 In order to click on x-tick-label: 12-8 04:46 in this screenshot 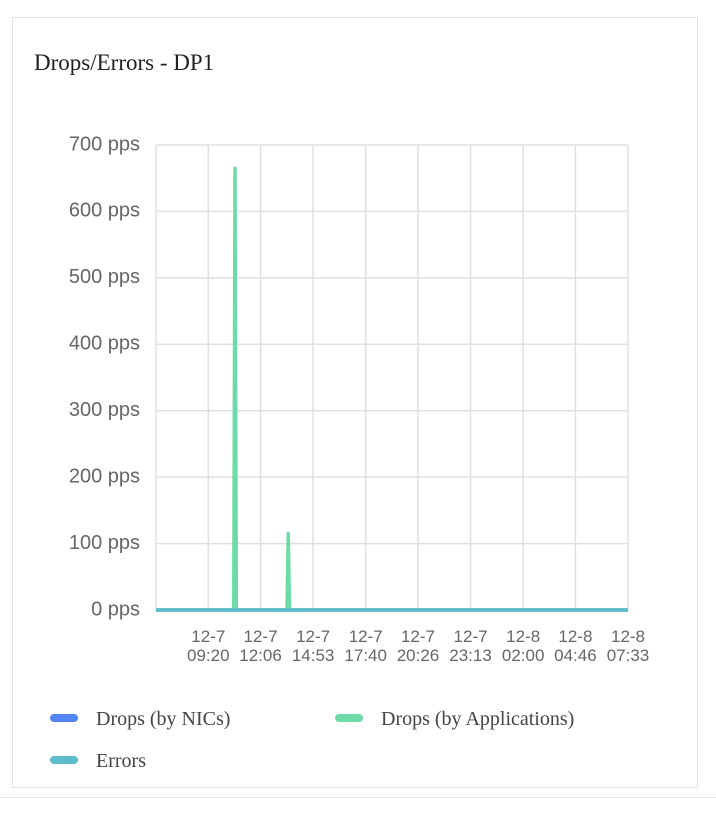, I will do `click(575, 646)`.